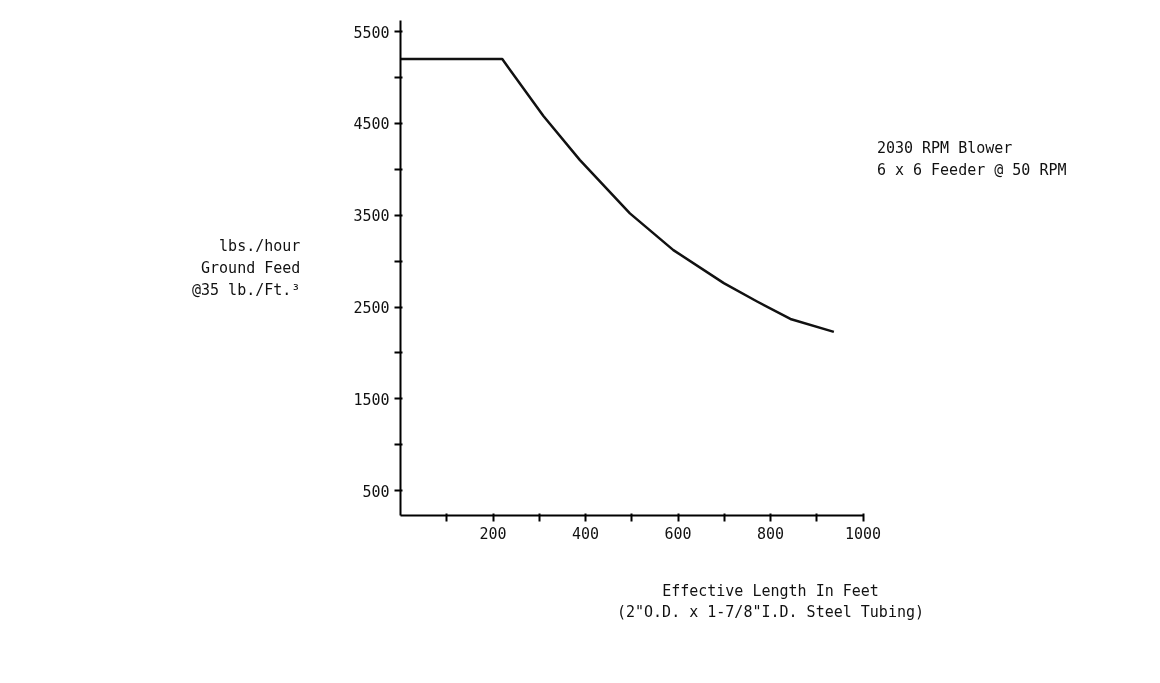  I want to click on x-tick-label: 600, so click(678, 533).